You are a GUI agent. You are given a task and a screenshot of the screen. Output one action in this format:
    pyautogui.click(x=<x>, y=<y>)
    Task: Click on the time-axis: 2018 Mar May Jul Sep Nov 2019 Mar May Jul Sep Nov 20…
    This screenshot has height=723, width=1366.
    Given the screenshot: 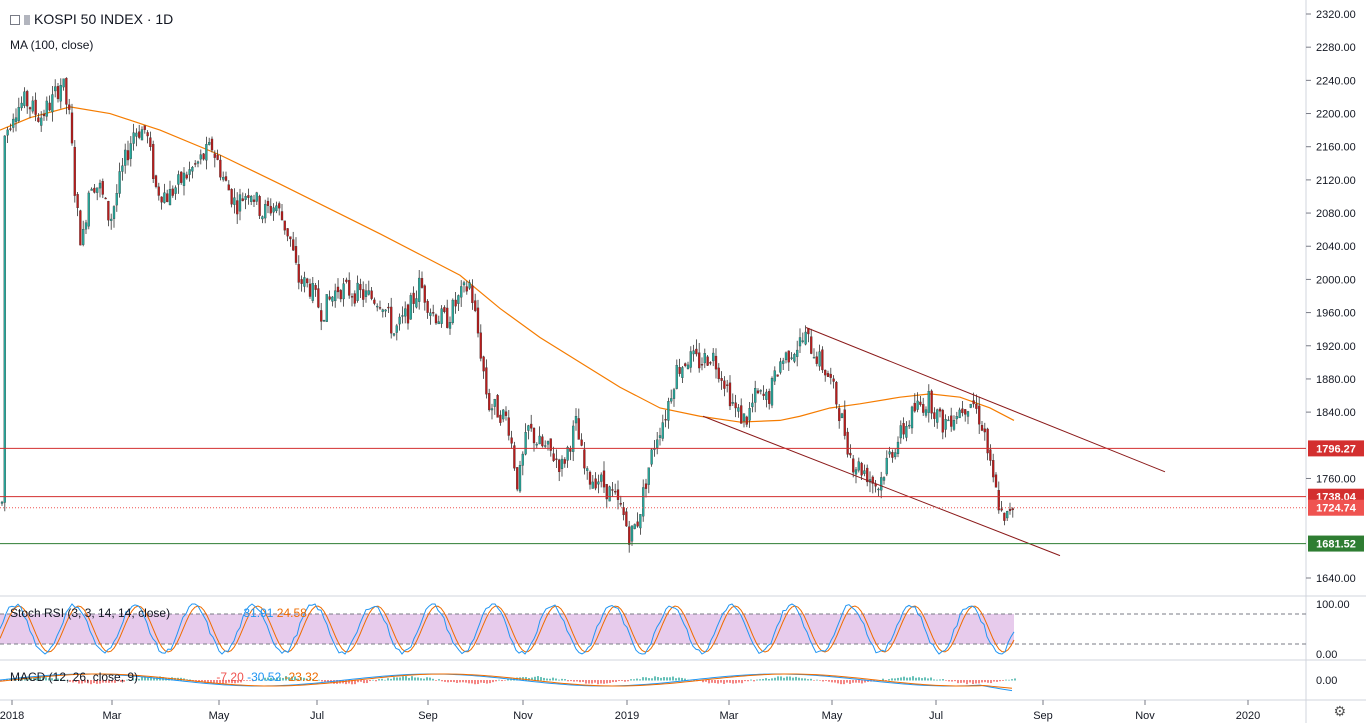 What is the action you would take?
    pyautogui.click(x=630, y=711)
    